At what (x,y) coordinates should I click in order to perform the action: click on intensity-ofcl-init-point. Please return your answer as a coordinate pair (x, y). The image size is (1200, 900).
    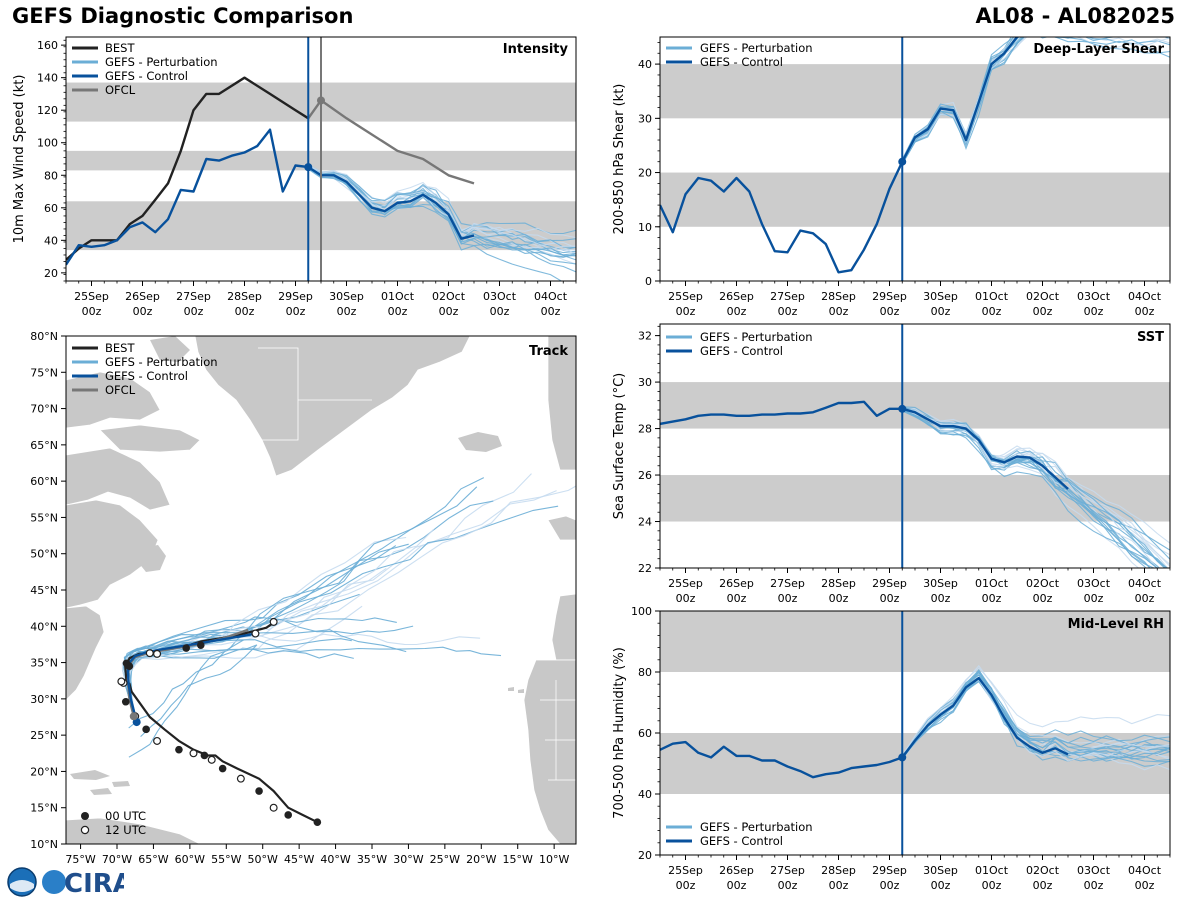
    Looking at the image, I should click on (321, 100).